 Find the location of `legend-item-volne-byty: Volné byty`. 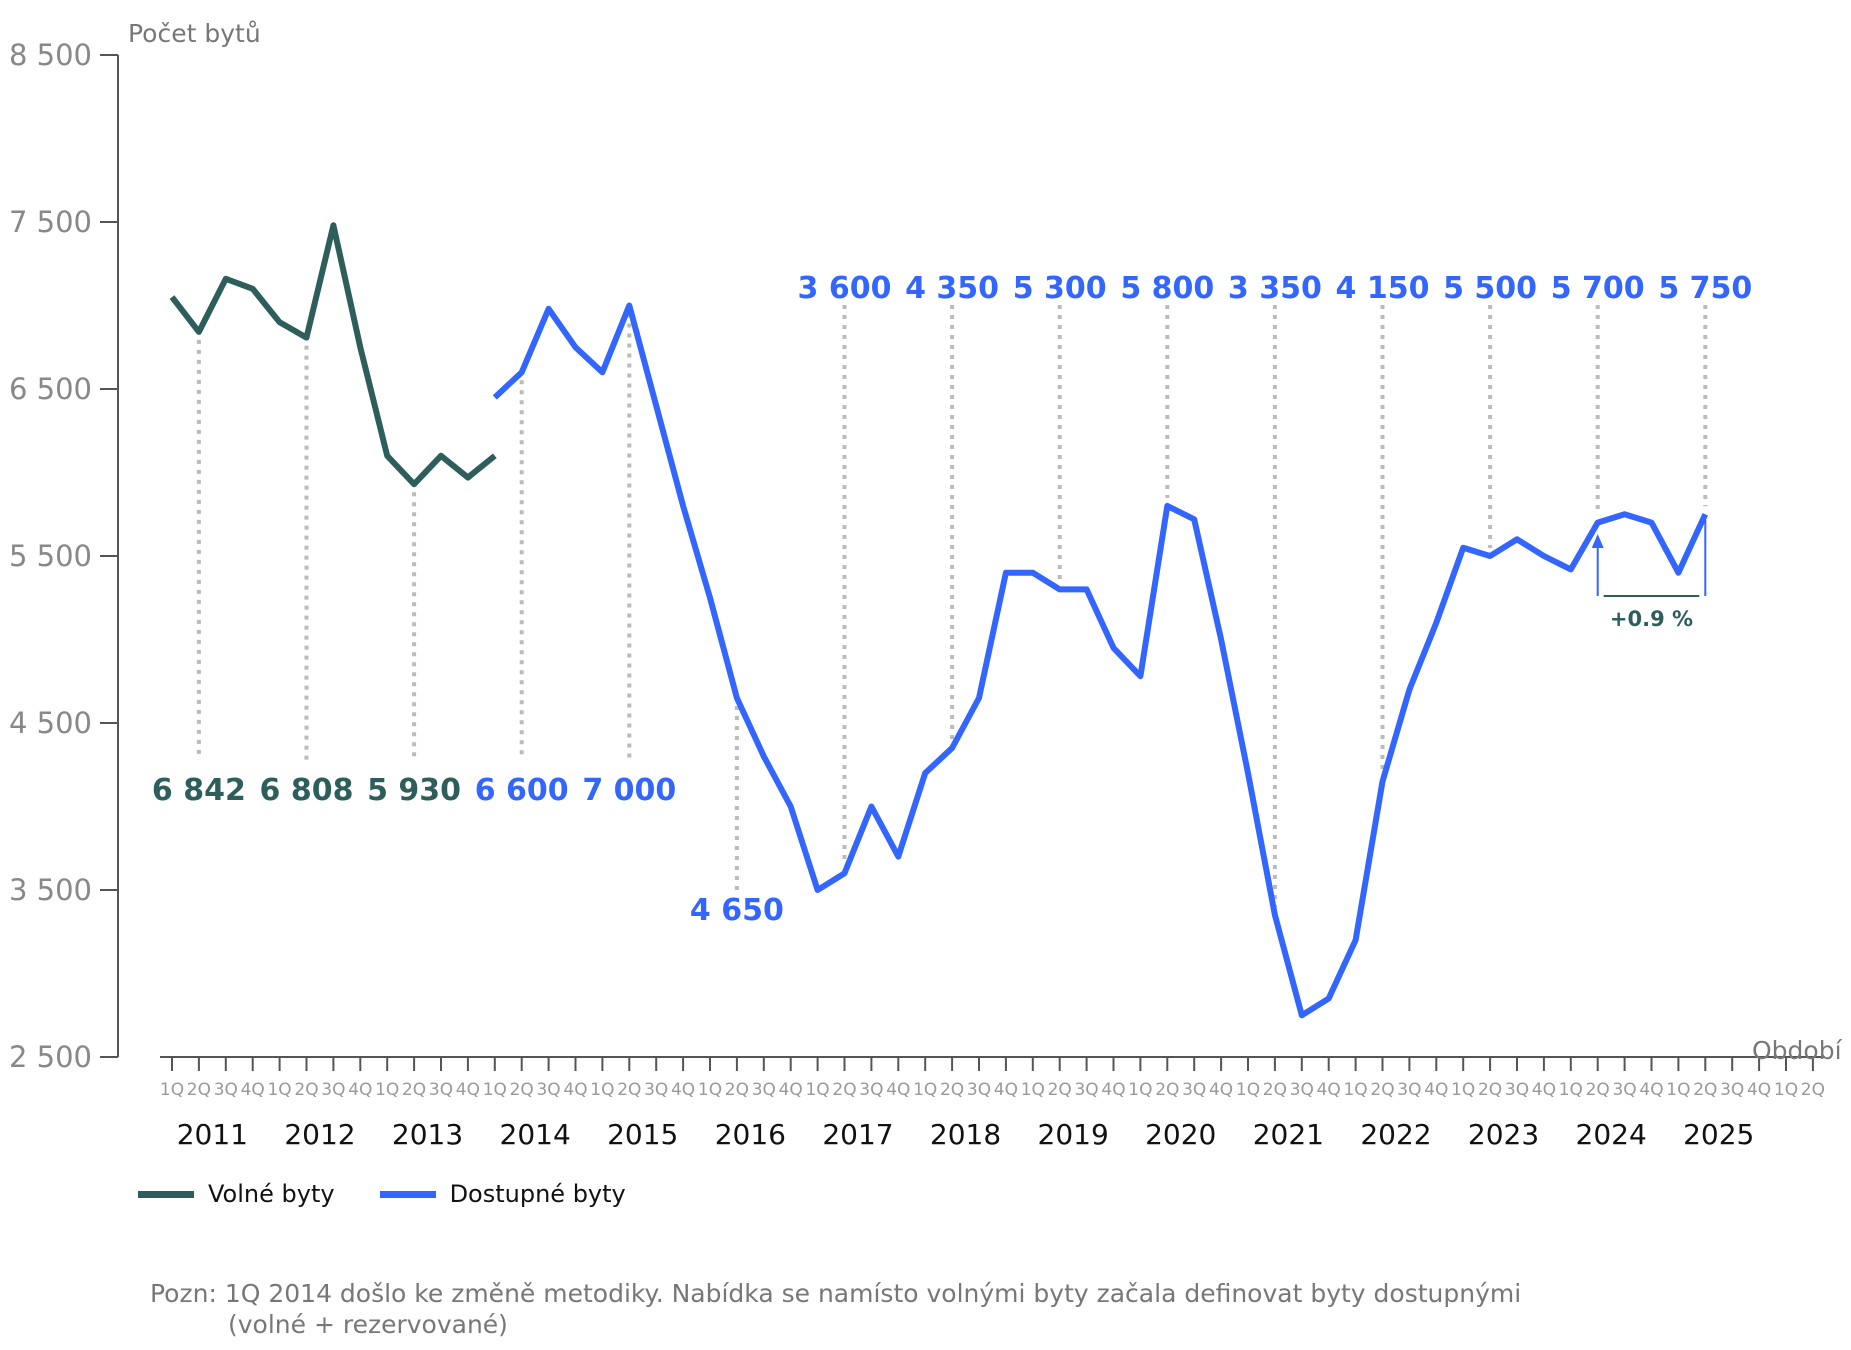

legend-item-volne-byty: Volné byty is located at coordinates (236, 1194).